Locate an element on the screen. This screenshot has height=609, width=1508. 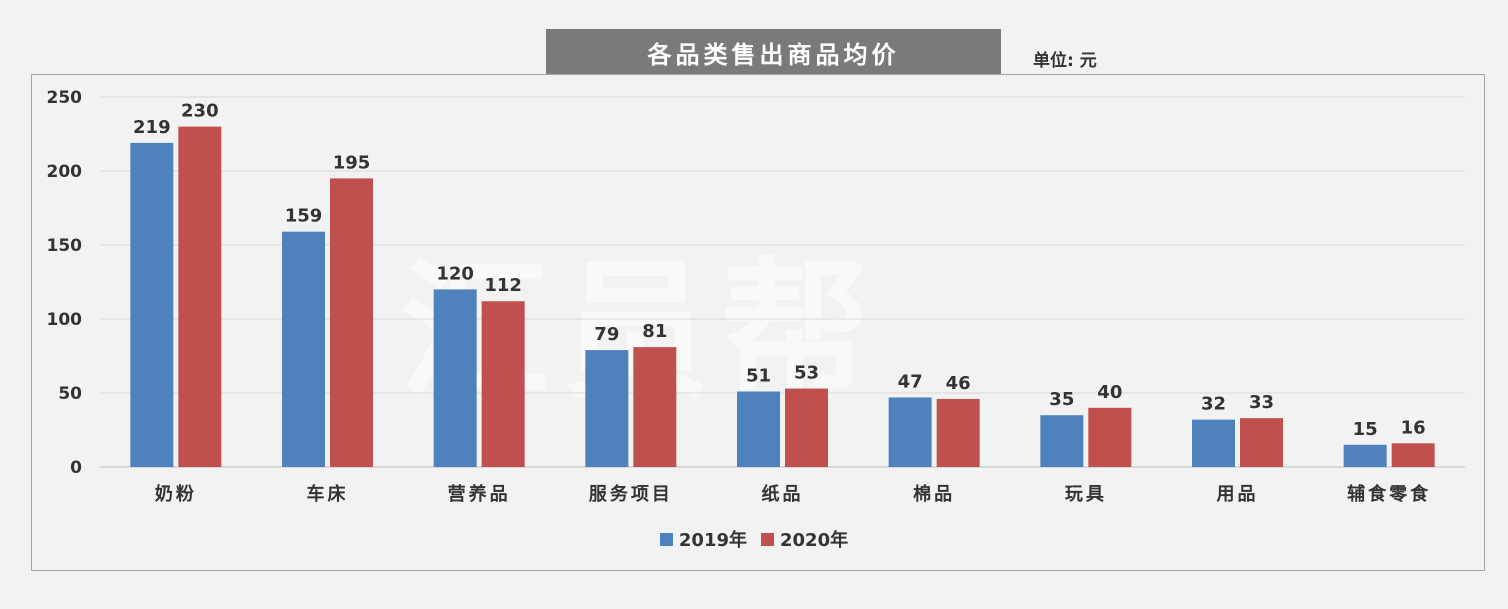
data-label: 47 is located at coordinates (910, 381).